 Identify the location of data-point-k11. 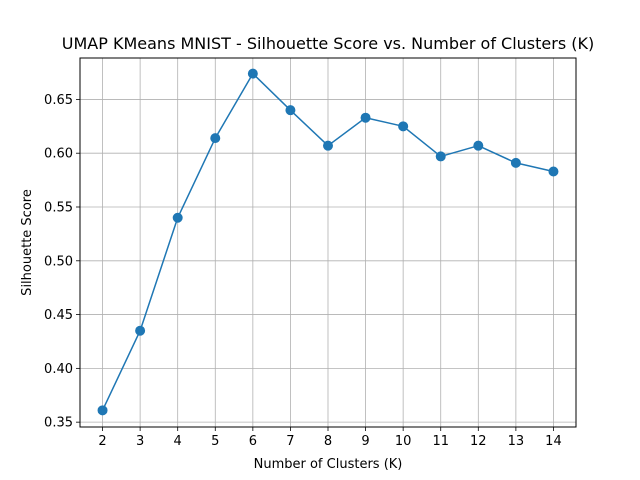
(440, 156).